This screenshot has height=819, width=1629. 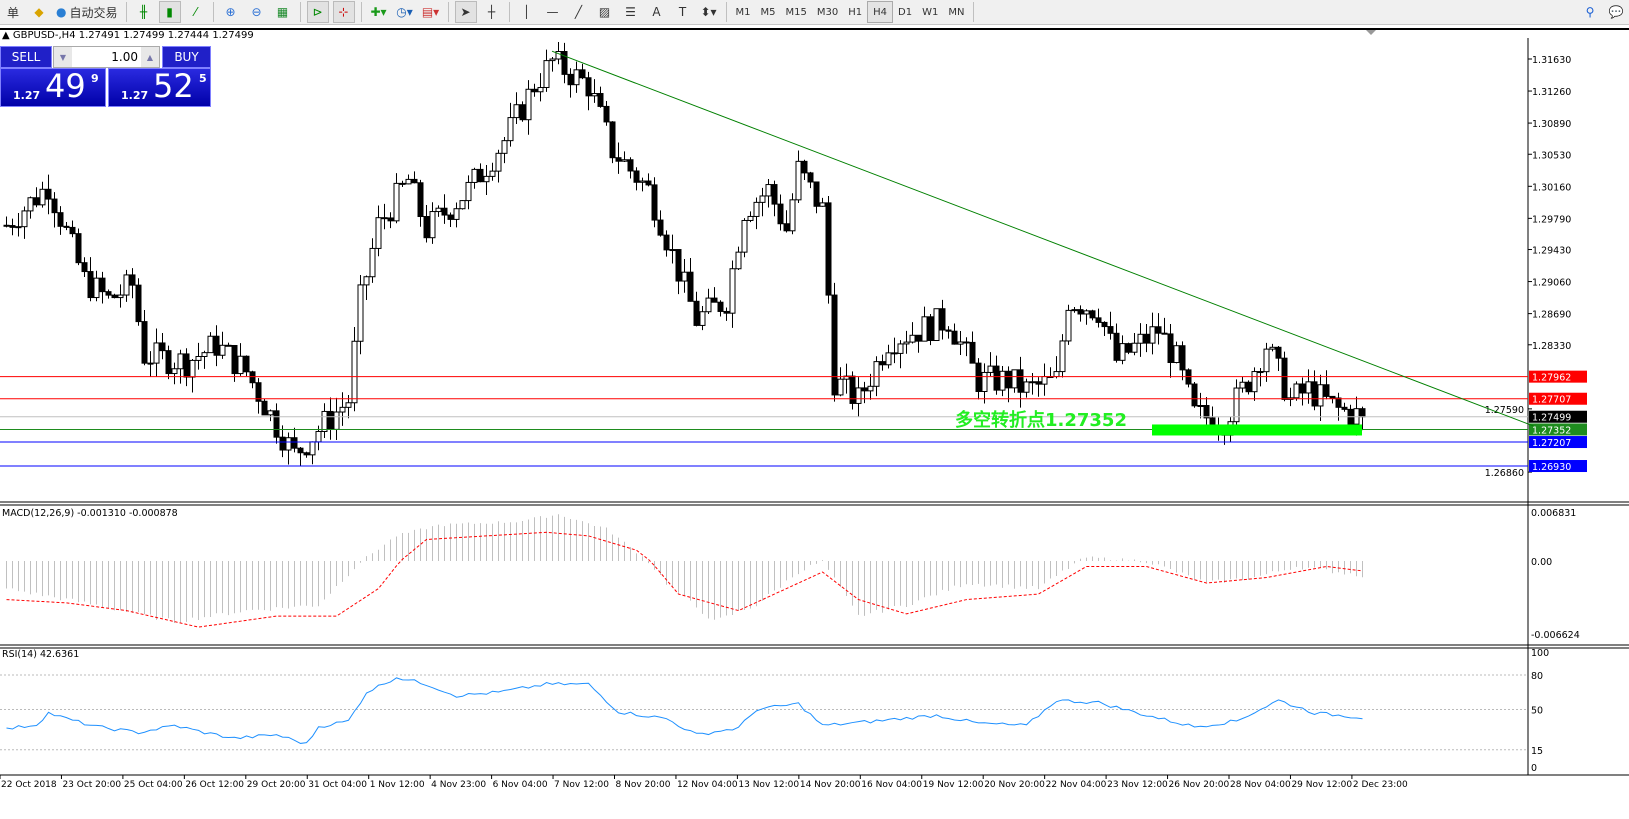 I want to click on buy-button: BUY, so click(x=186, y=57).